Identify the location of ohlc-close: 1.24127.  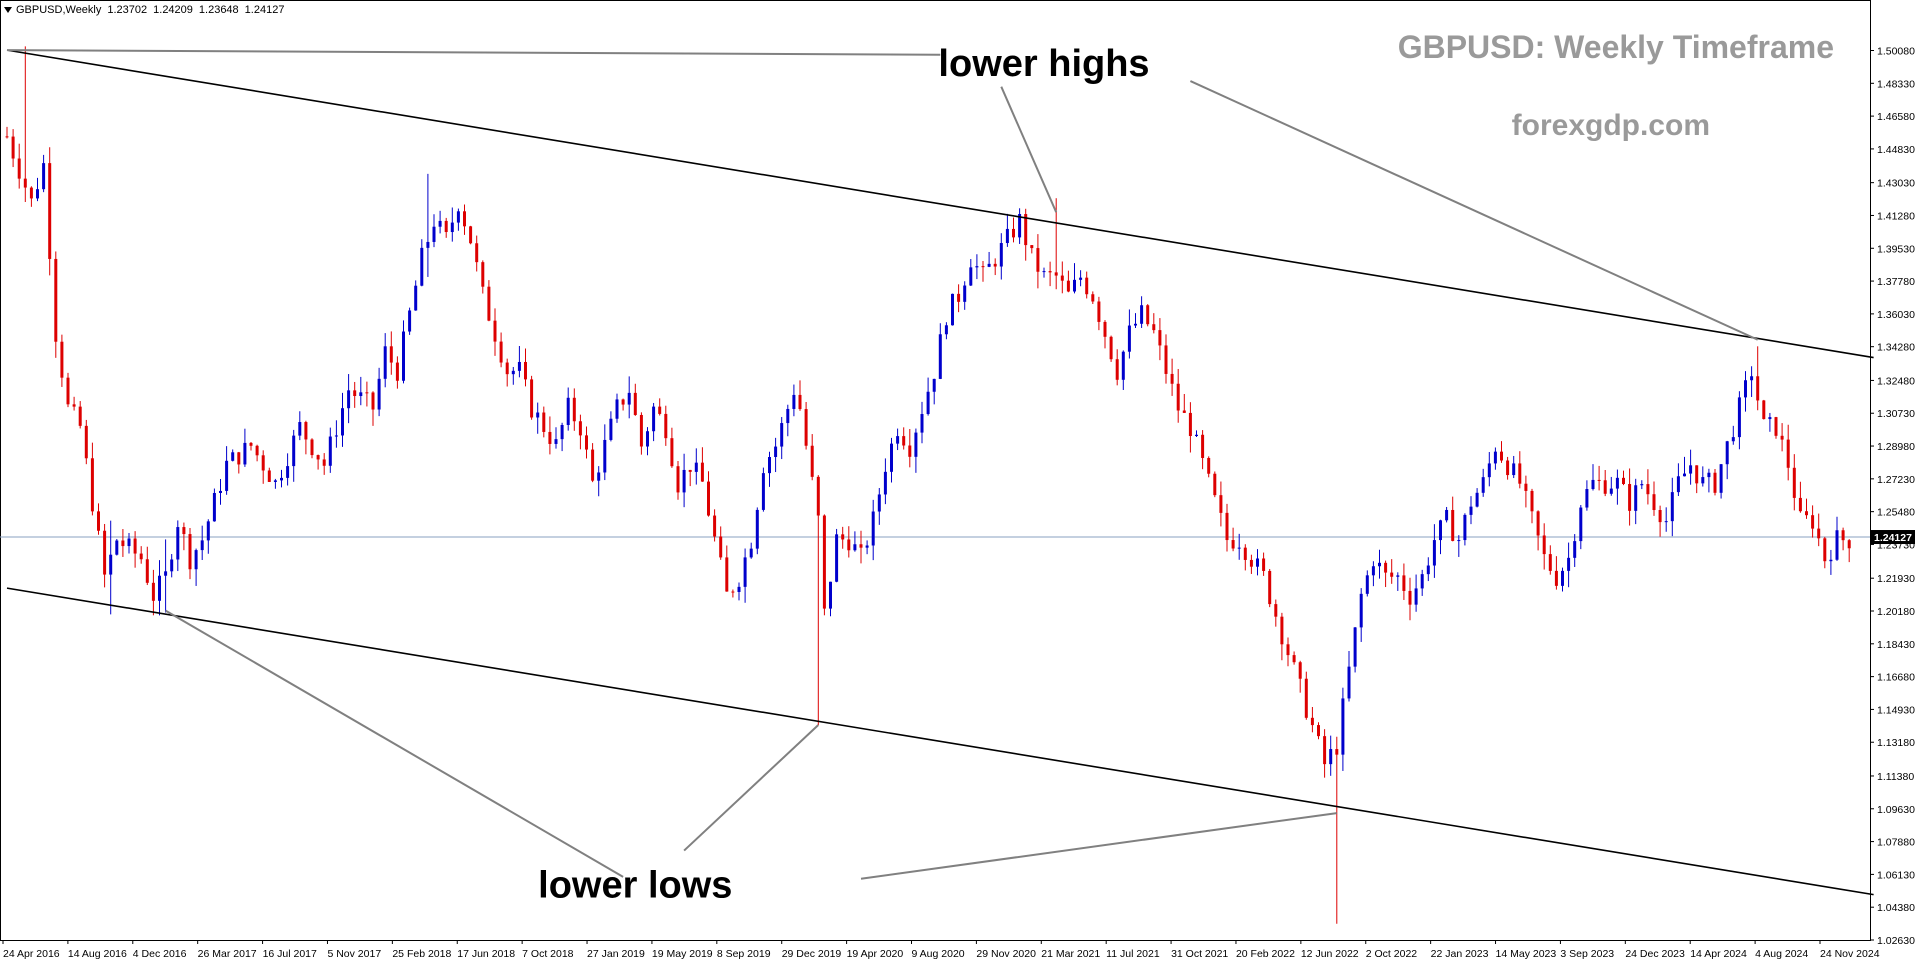
(264, 10).